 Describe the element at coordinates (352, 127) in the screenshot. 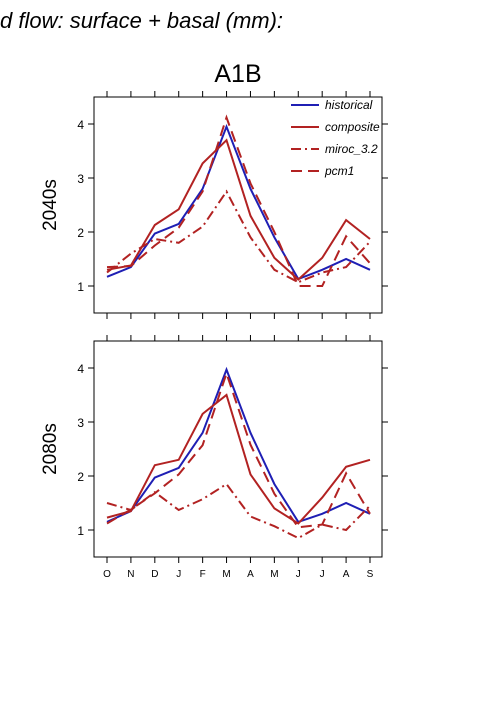

I see `legend-label: composite` at that location.